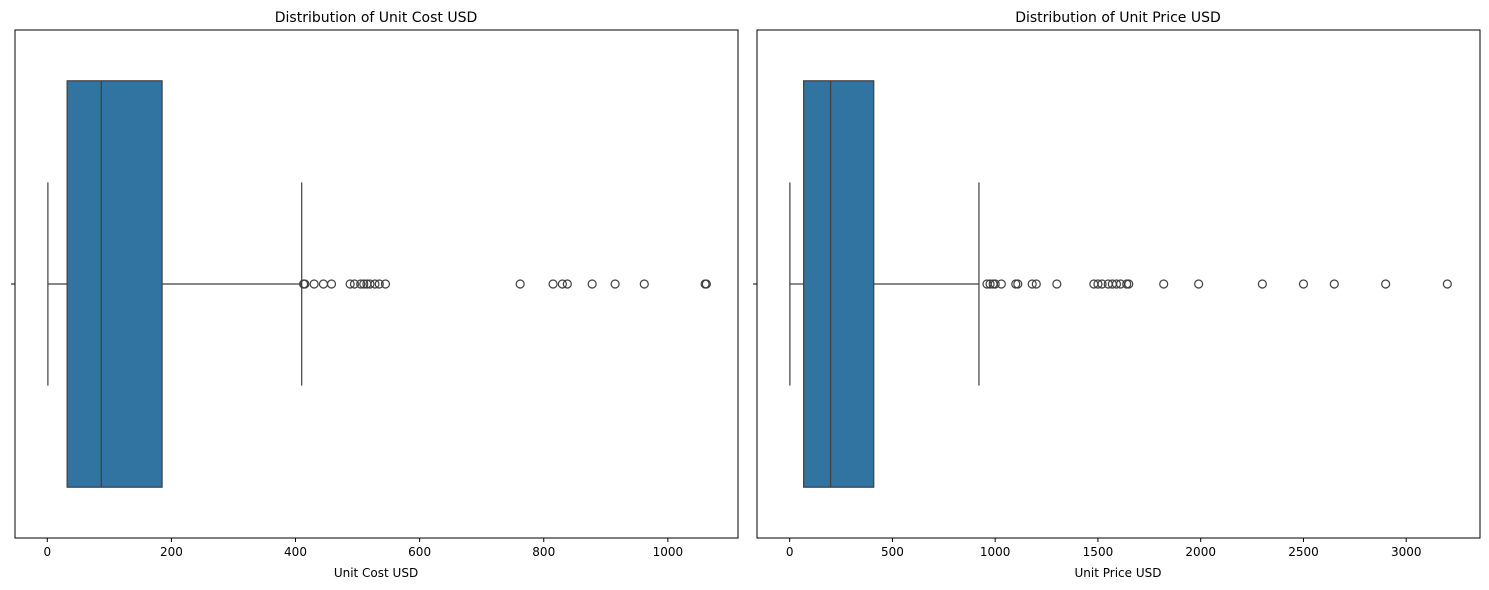  Describe the element at coordinates (543, 552) in the screenshot. I see `x-tick-label: 800` at that location.